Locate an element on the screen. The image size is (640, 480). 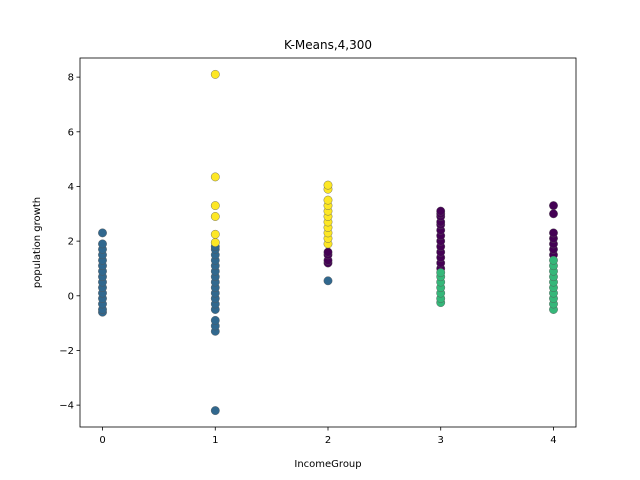
y-tick-label: 0 is located at coordinates (71, 296).